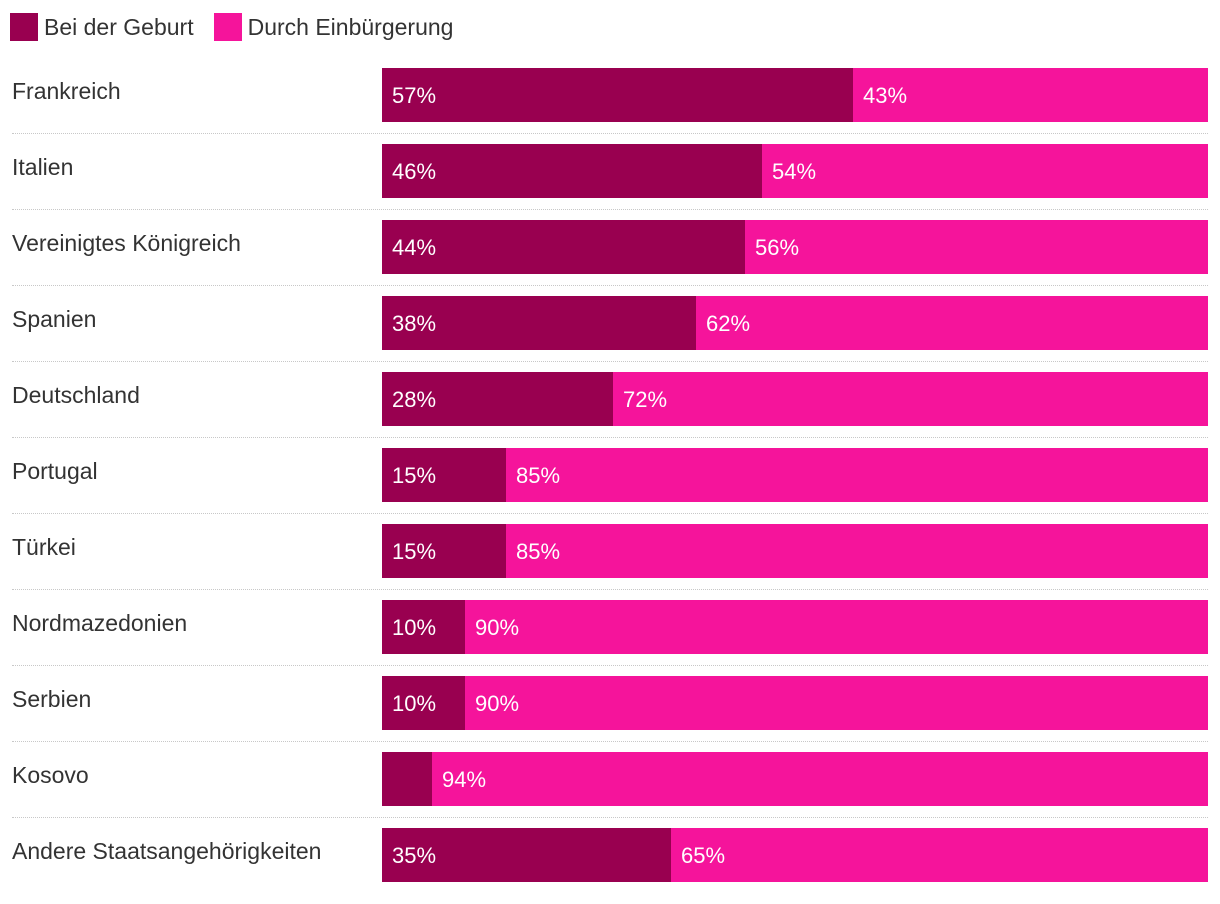 The width and height of the screenshot is (1220, 904). I want to click on data-label: 38%, so click(414, 323).